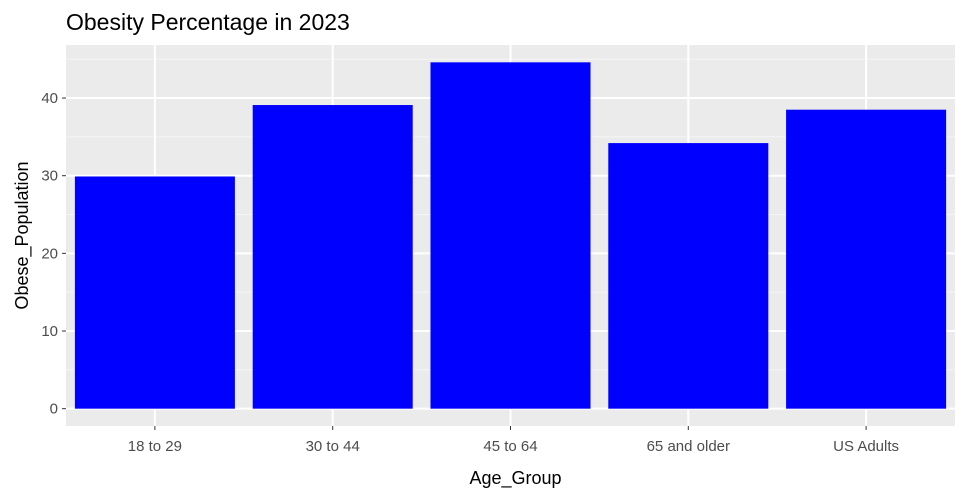  What do you see at coordinates (49, 253) in the screenshot?
I see `y-tick-label: 20` at bounding box center [49, 253].